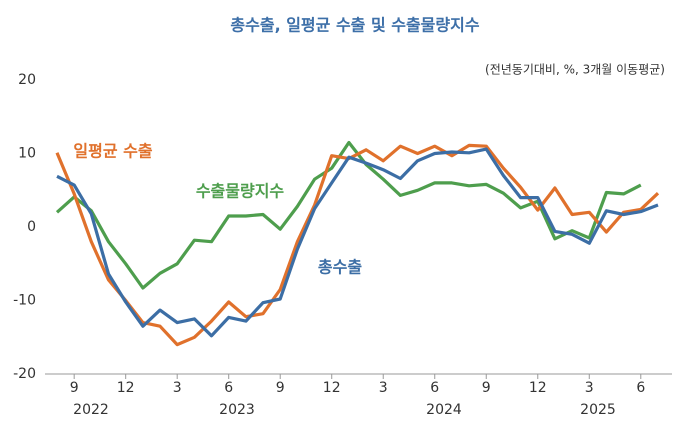 This screenshot has height=428, width=680. Describe the element at coordinates (240, 191) in the screenshot. I see `series-label: 수출물량지수` at that location.